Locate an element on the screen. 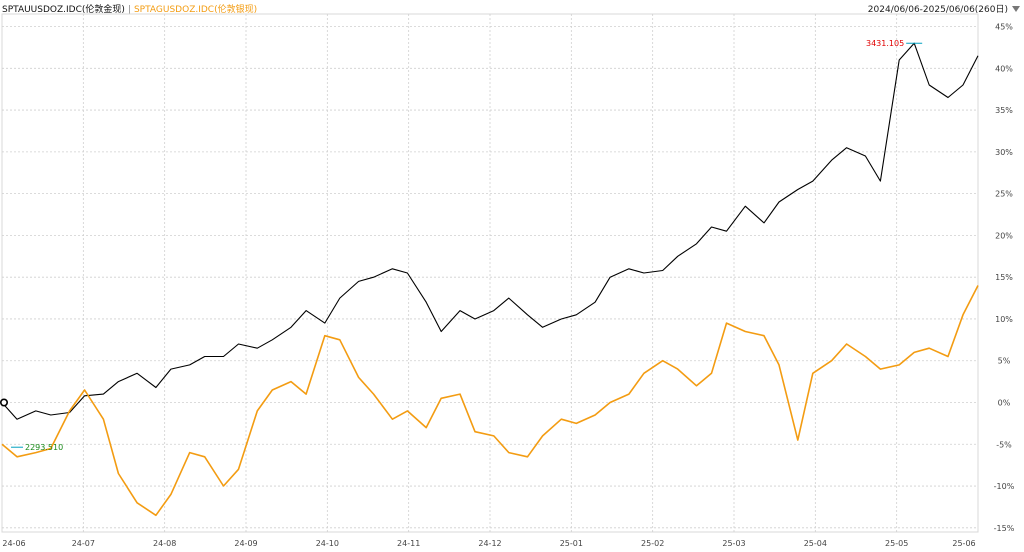  x-tick-label: 25-06 is located at coordinates (963, 543).